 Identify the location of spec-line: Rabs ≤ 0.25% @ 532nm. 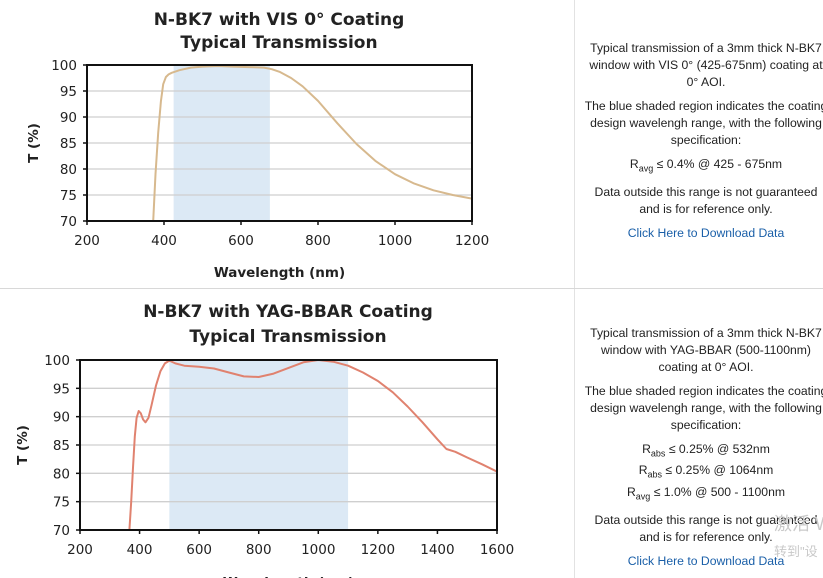
(703, 451).